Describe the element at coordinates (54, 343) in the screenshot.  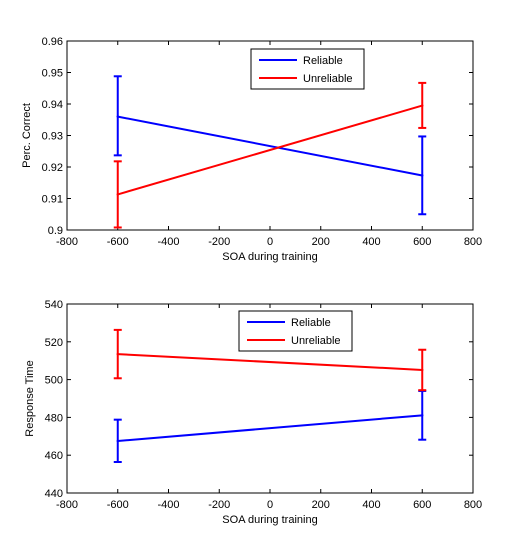
I see `y-tick-label: 520` at that location.